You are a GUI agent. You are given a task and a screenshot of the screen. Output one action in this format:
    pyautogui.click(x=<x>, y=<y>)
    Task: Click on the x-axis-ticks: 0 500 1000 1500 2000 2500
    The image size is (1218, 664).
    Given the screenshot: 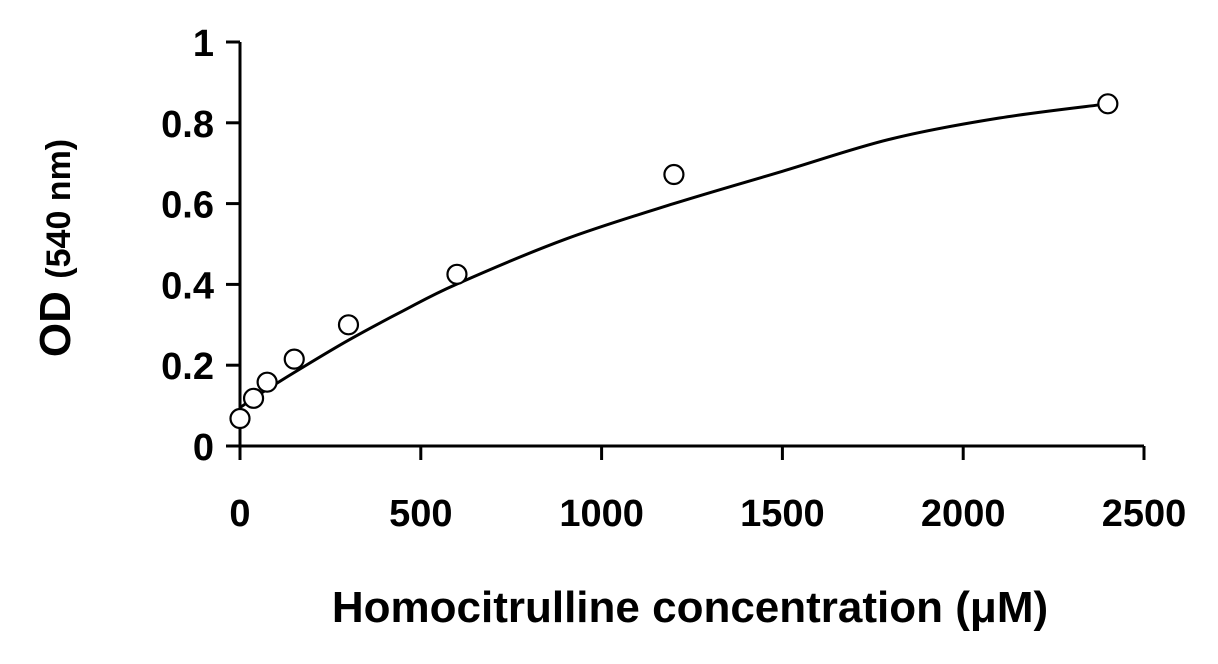 What is the action you would take?
    pyautogui.click(x=707, y=490)
    